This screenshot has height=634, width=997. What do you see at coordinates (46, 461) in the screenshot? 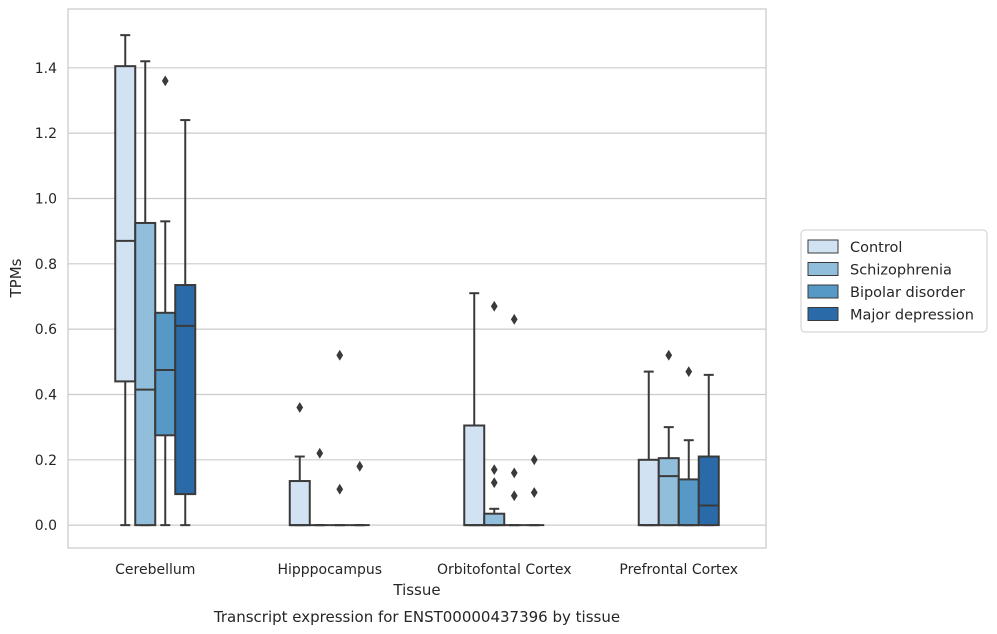
I see `y-tick-label: 0.2` at bounding box center [46, 461].